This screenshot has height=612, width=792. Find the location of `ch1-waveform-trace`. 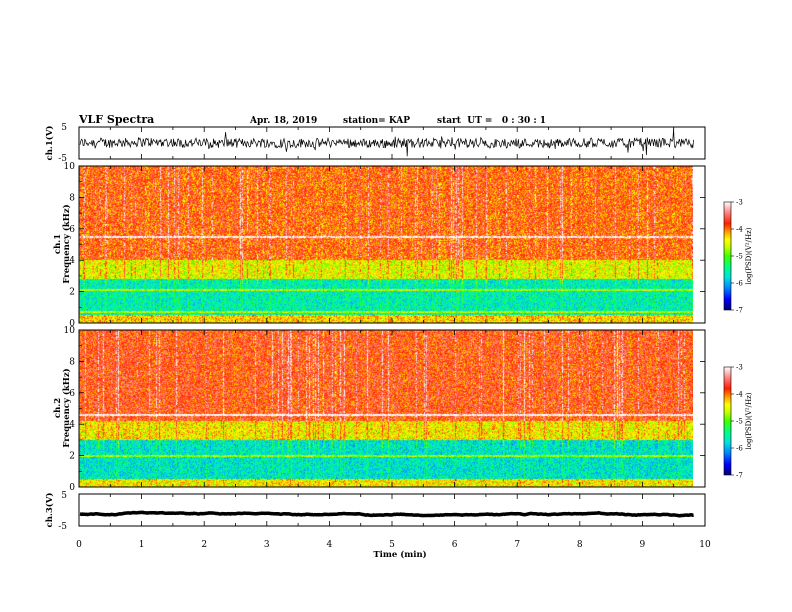

ch1-waveform-trace is located at coordinates (386, 142).